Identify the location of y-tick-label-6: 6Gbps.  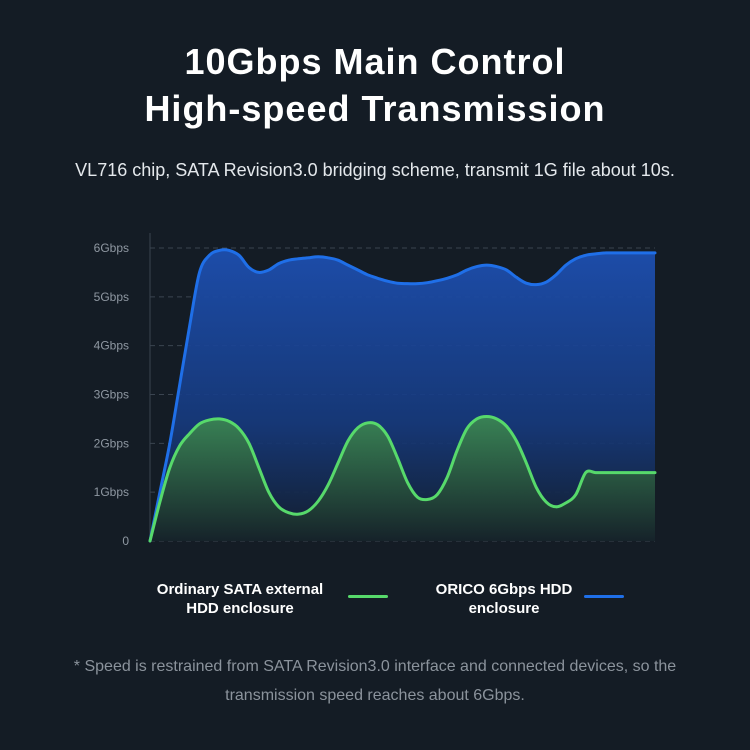
(111, 248).